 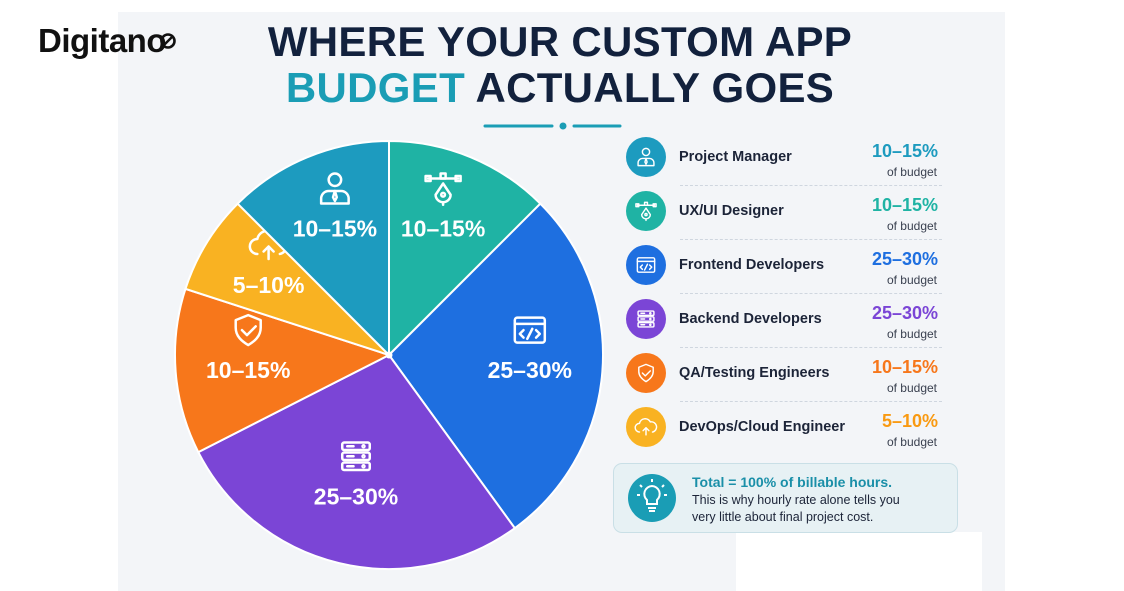 I want to click on legend-row: QA/Testing Engineers 10–15% of budget, so click(x=782, y=374).